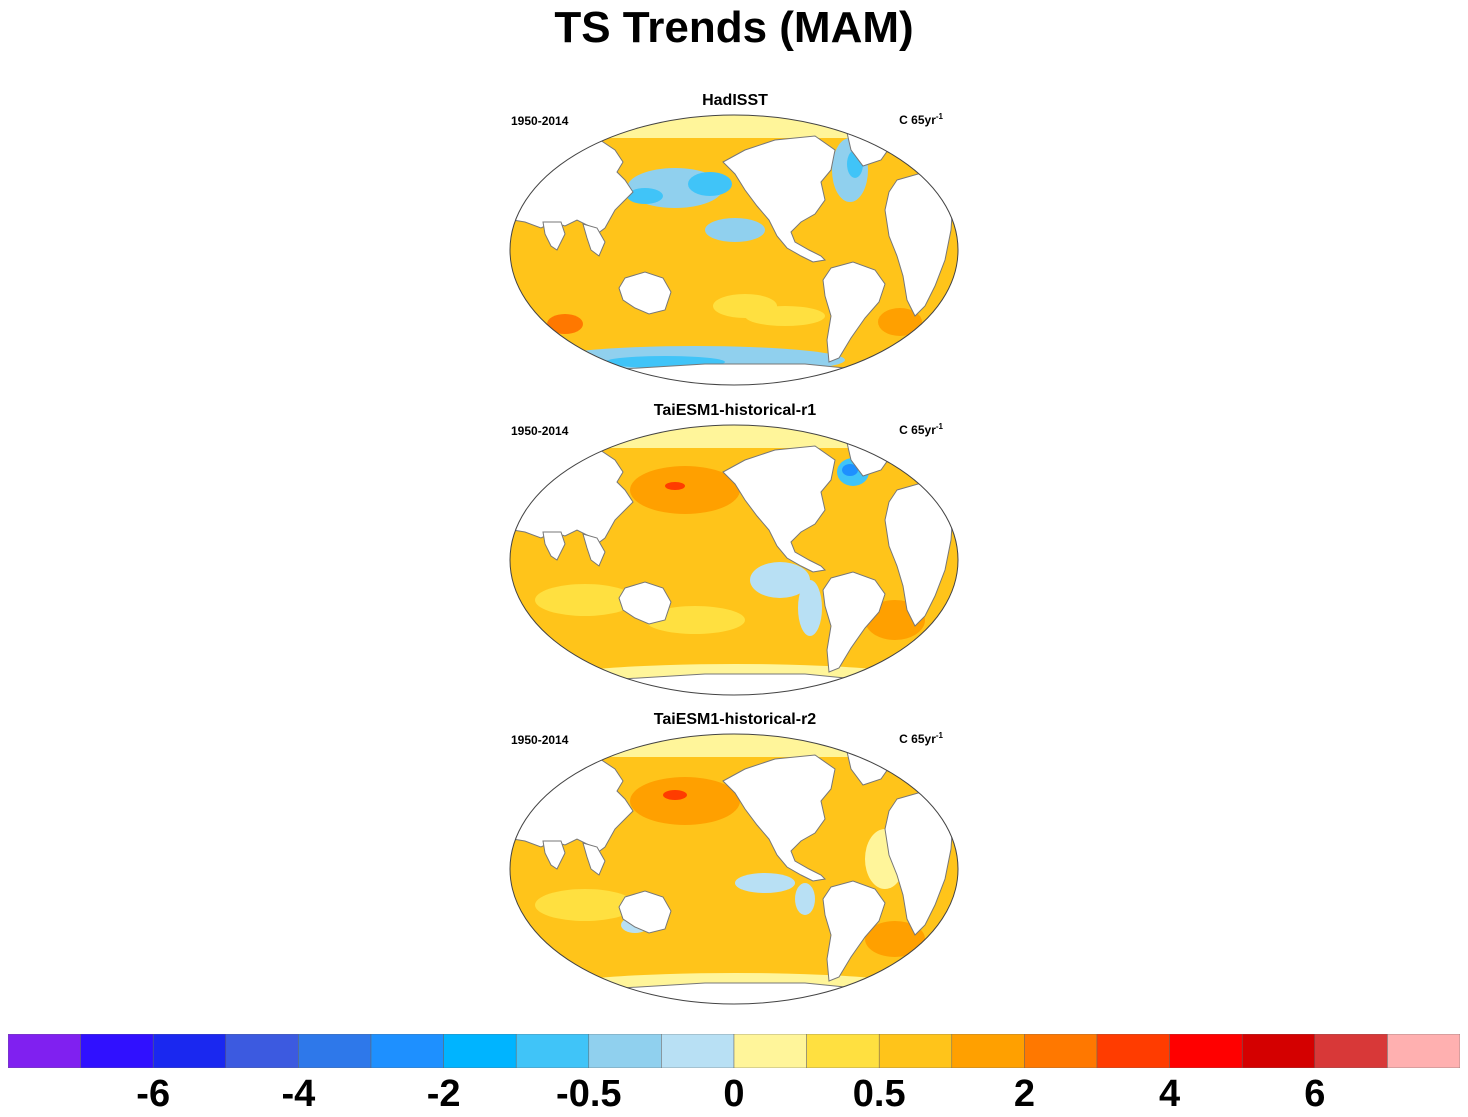  I want to click on colorbar-tick-label: 4, so click(1170, 1094).